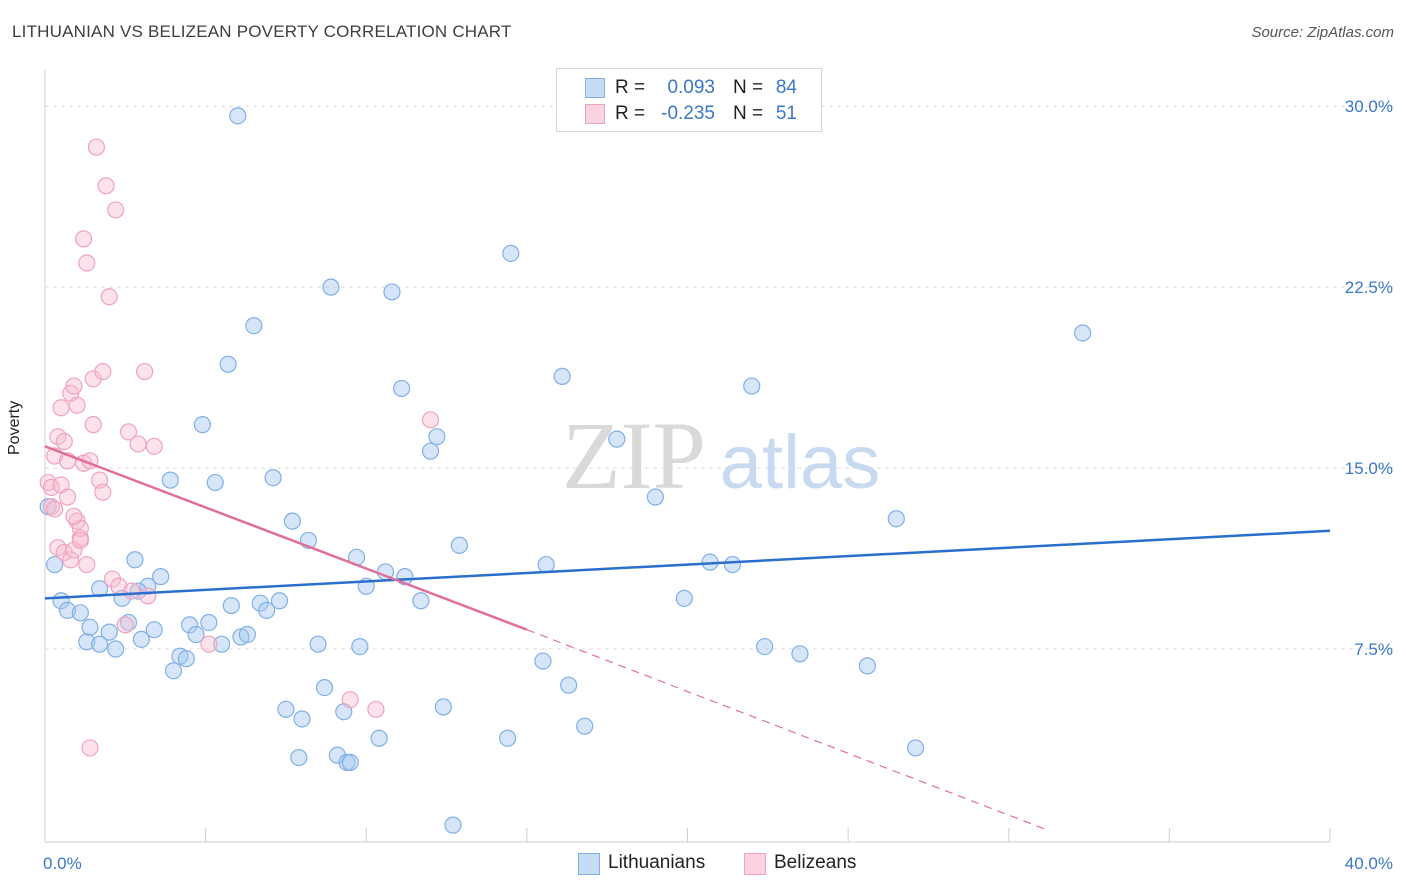 This screenshot has height=892, width=1406. What do you see at coordinates (62, 863) in the screenshot?
I see `x-tick-label: 0.0%` at bounding box center [62, 863].